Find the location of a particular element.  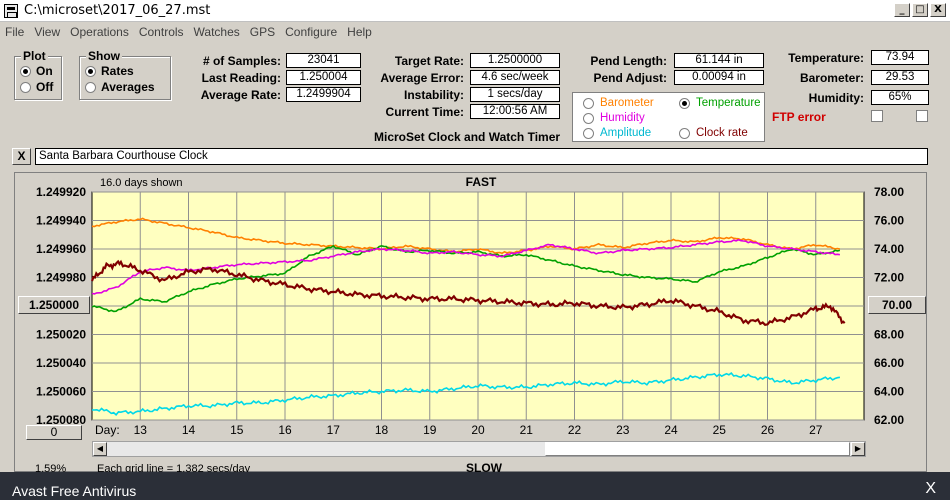

humidity-label: Humidity: is located at coordinates (836, 98).